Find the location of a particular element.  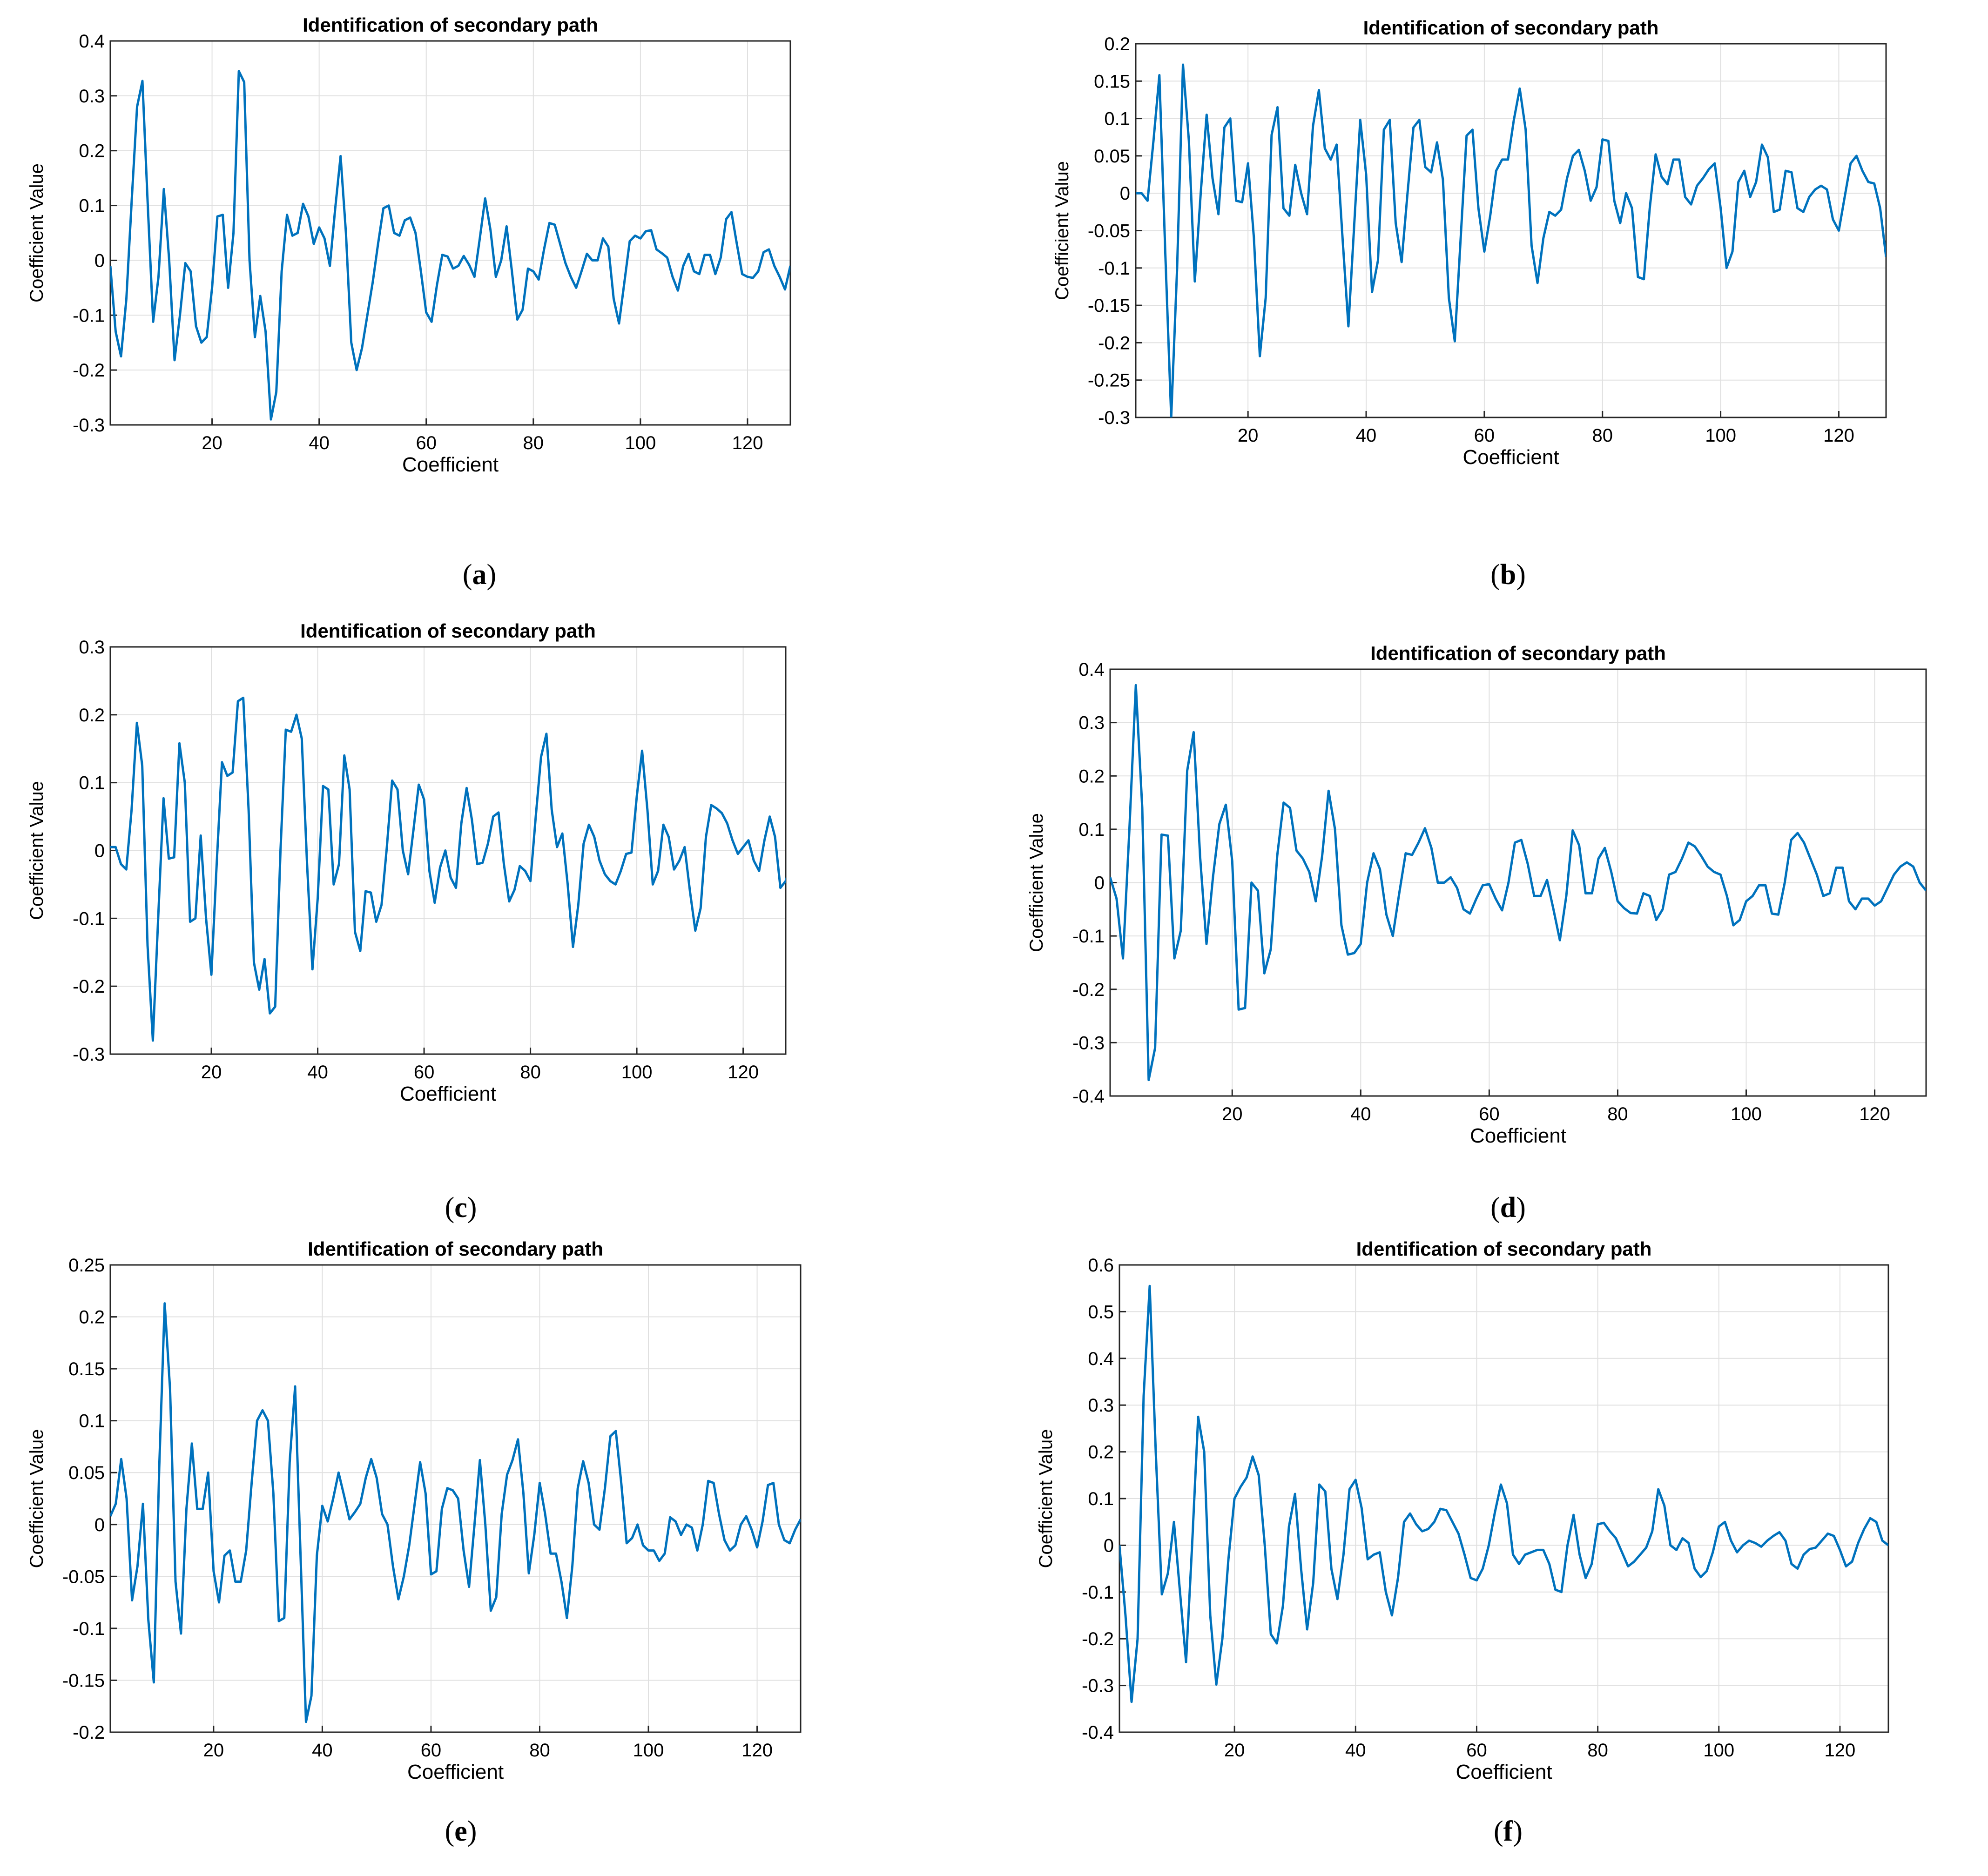

y-tick-label: 0.15 is located at coordinates (1112, 81).